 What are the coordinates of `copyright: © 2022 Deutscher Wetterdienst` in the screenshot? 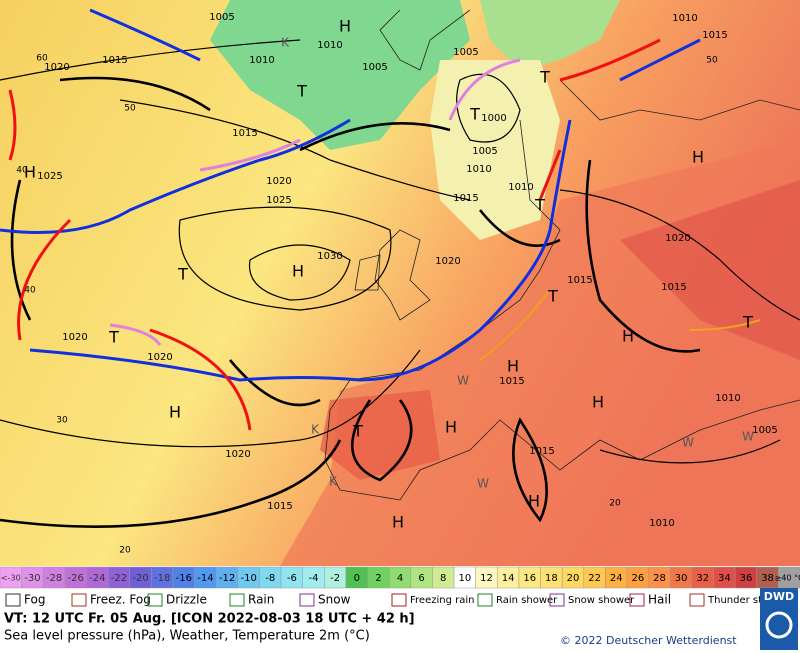 It's located at (648, 640).